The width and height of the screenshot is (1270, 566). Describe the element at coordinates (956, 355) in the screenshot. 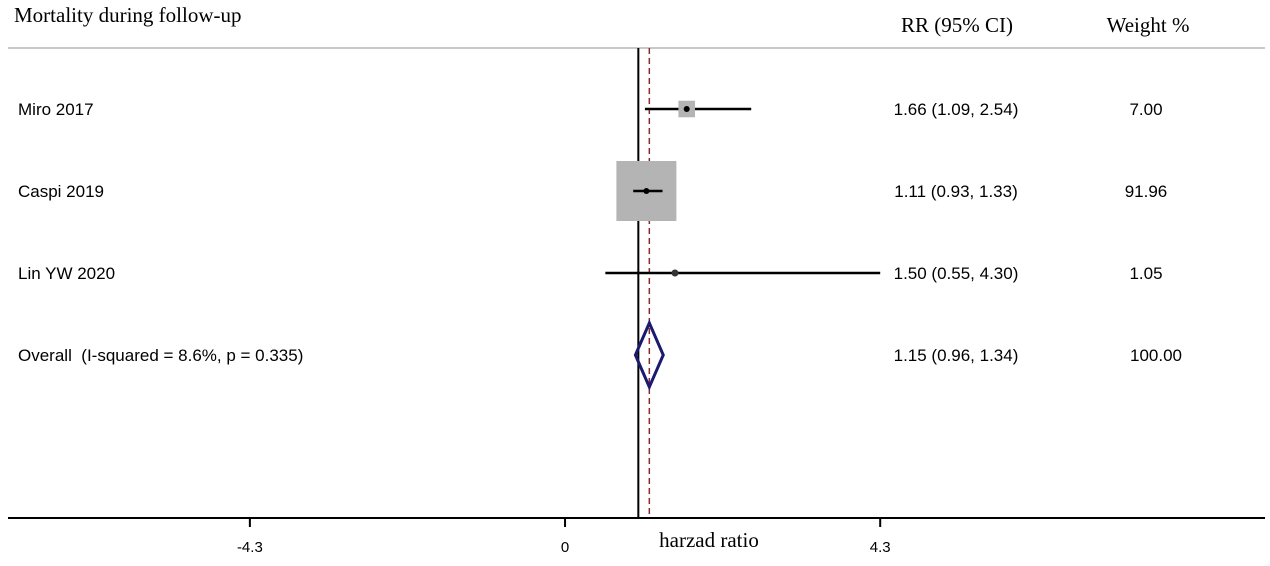

I see `overall-rr-ci-value: 1.15 (0.96, 1.34)` at that location.